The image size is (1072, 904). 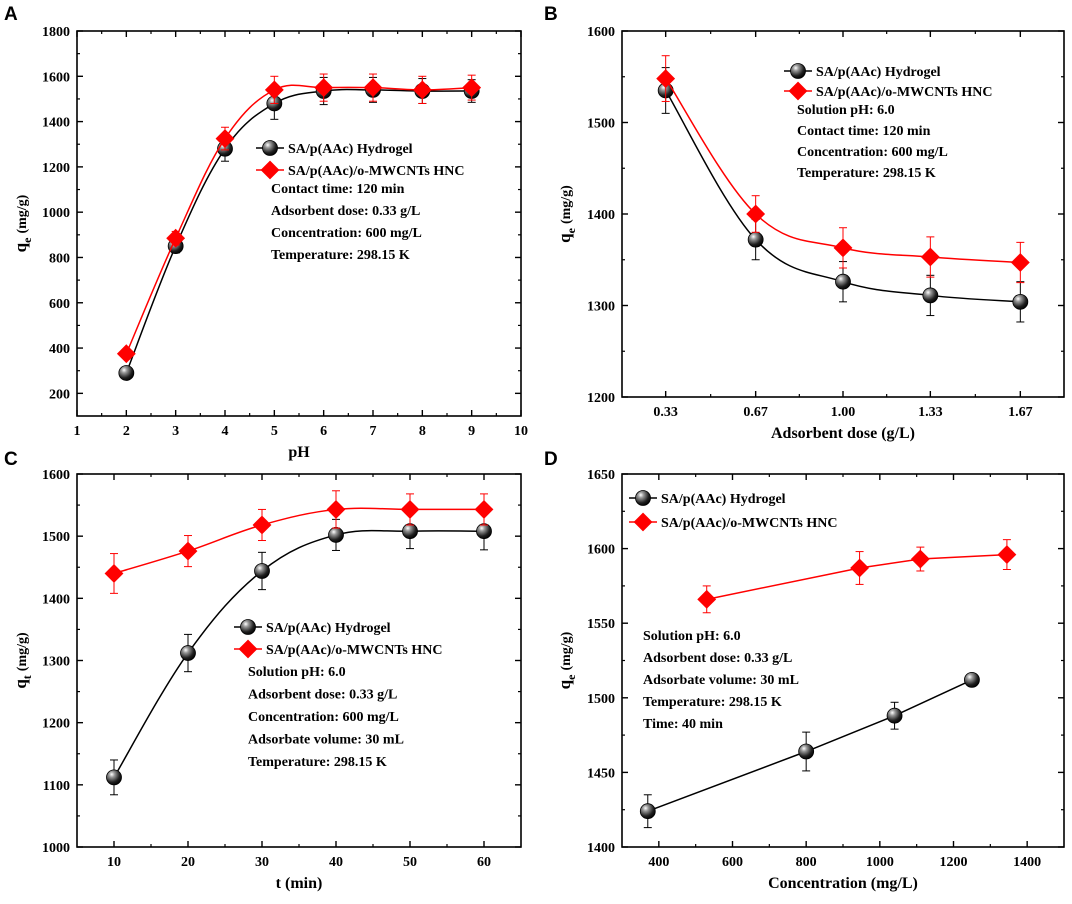 What do you see at coordinates (571, 230) in the screenshot?
I see `y-axis-label-sub: e` at bounding box center [571, 230].